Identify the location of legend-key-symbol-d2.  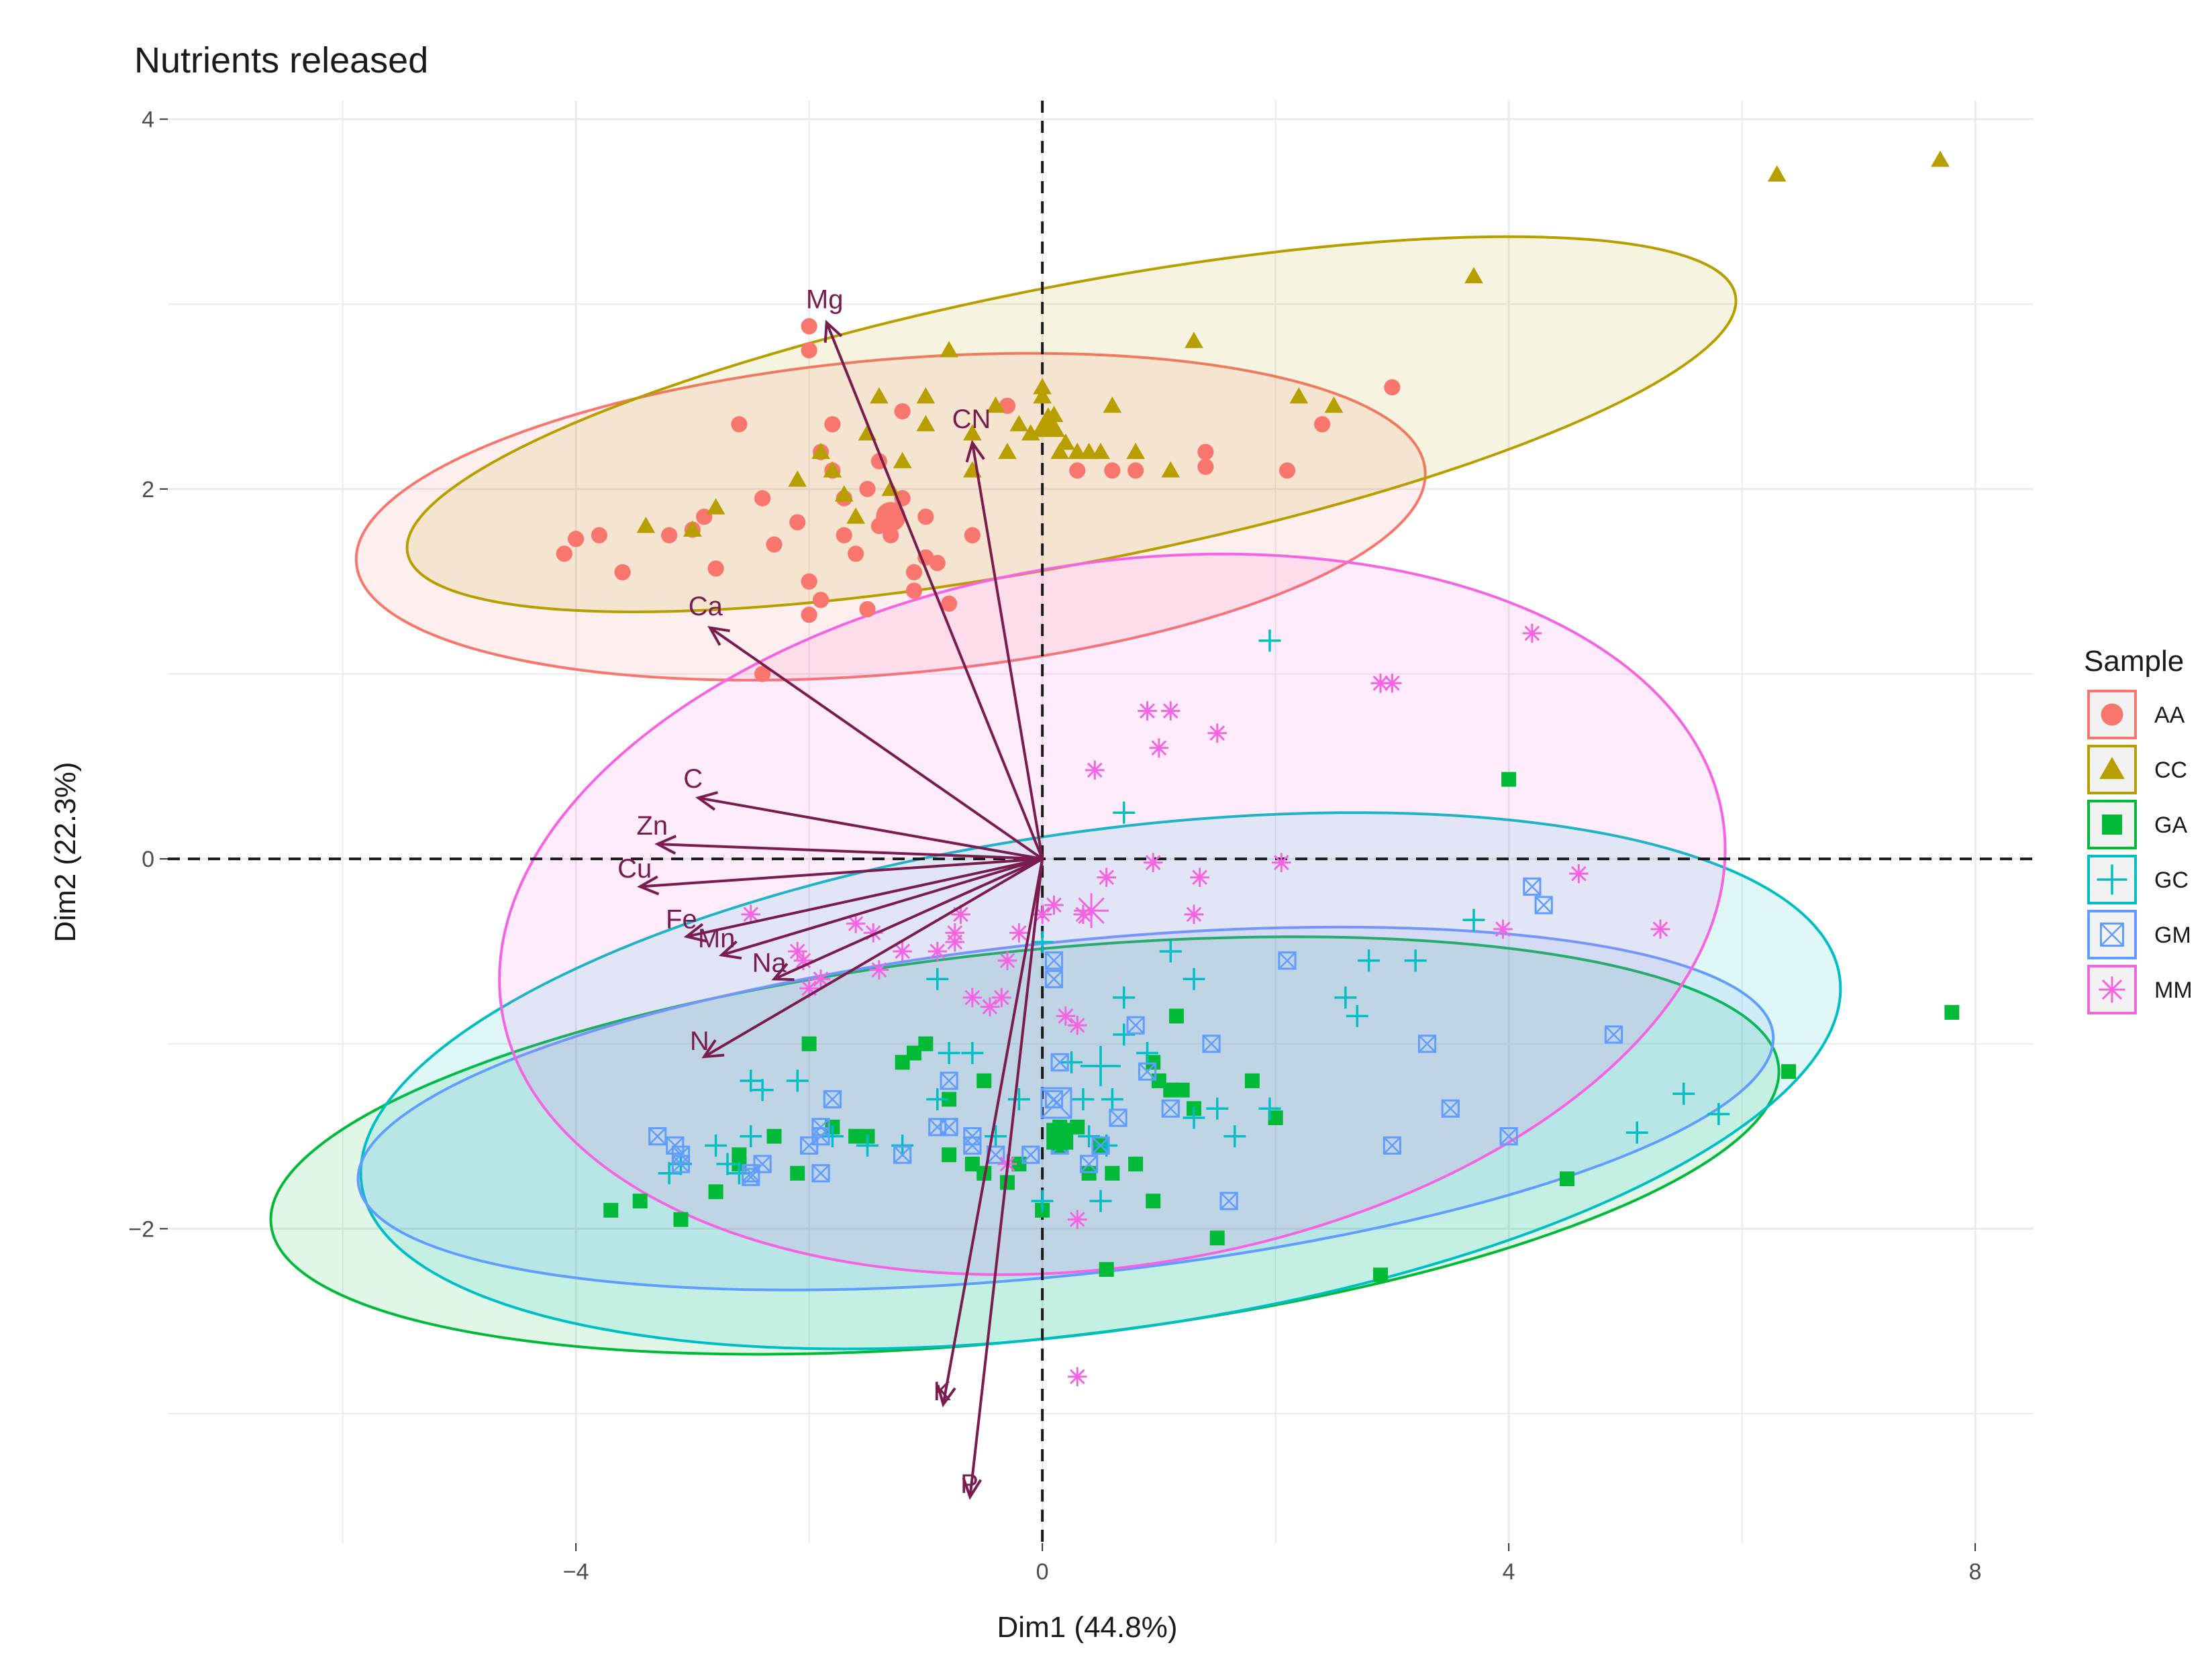
(2112, 935).